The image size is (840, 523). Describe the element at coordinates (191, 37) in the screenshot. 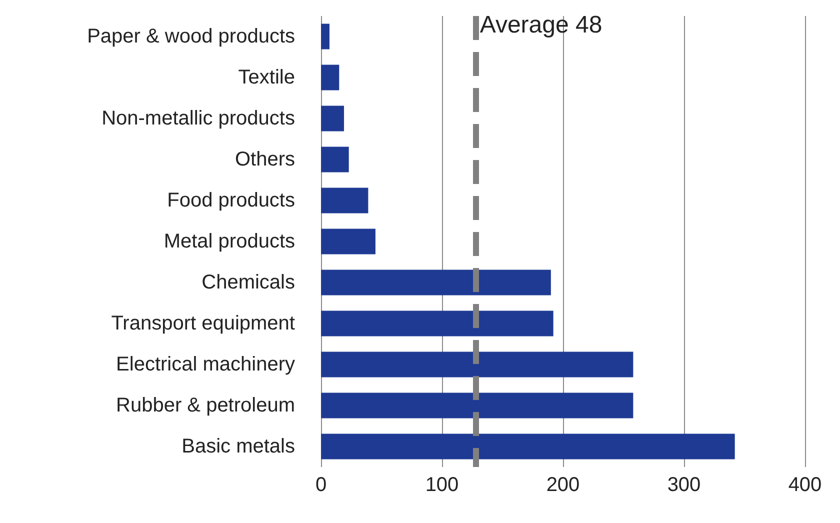

I see `y-tick-label: Paper & wood products` at that location.